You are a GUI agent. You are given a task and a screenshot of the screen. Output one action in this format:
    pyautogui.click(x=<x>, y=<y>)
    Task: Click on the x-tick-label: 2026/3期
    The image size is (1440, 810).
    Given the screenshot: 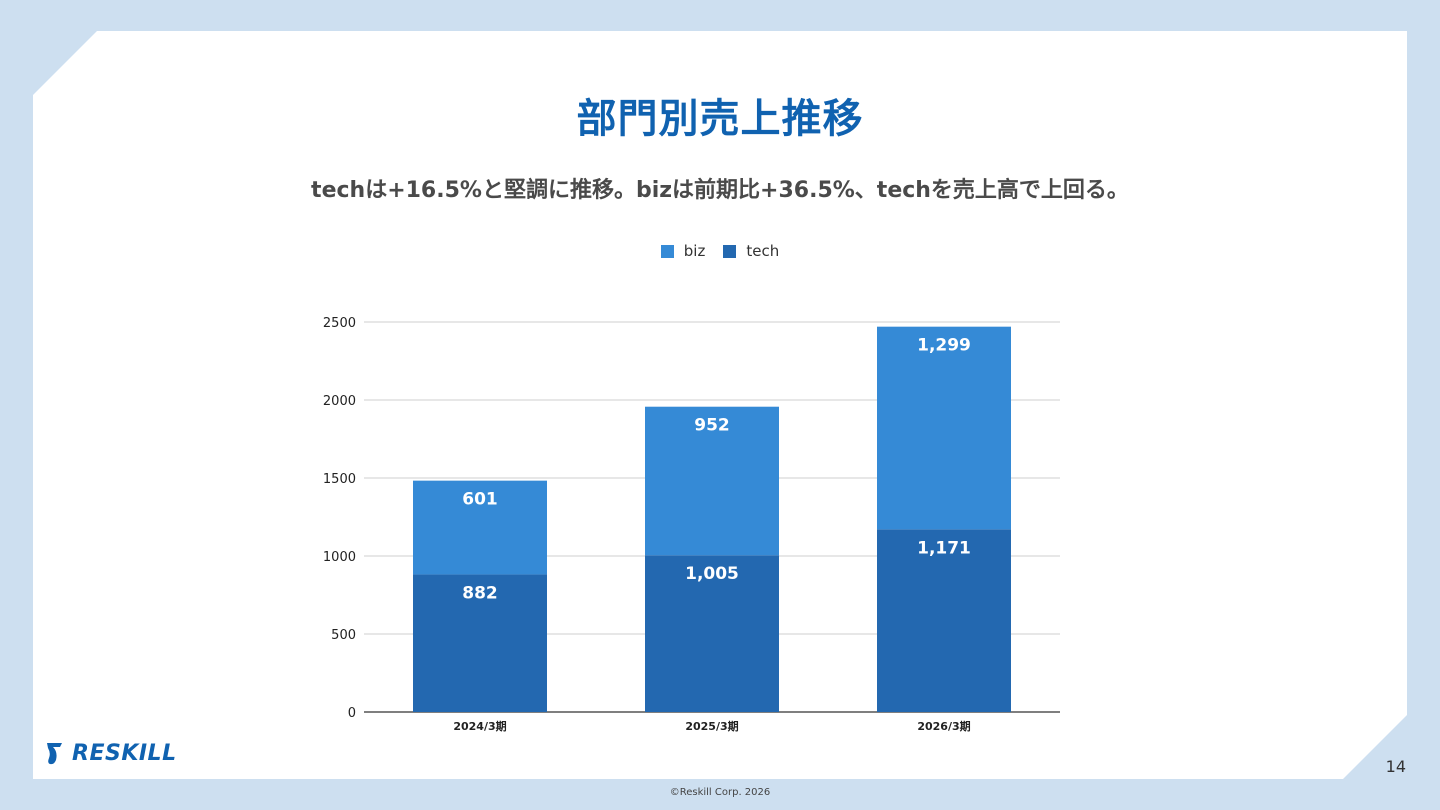 What is the action you would take?
    pyautogui.click(x=943, y=726)
    